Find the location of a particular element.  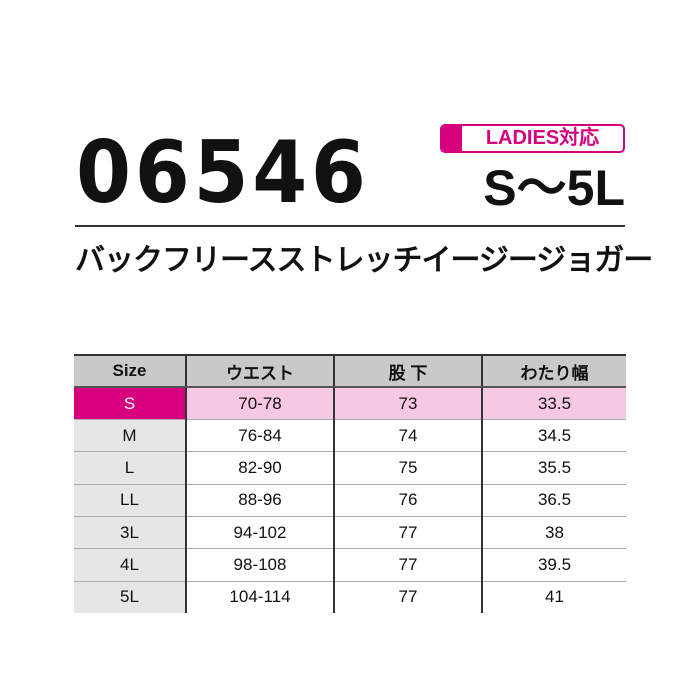

size-cell: 3L is located at coordinates (130, 533).